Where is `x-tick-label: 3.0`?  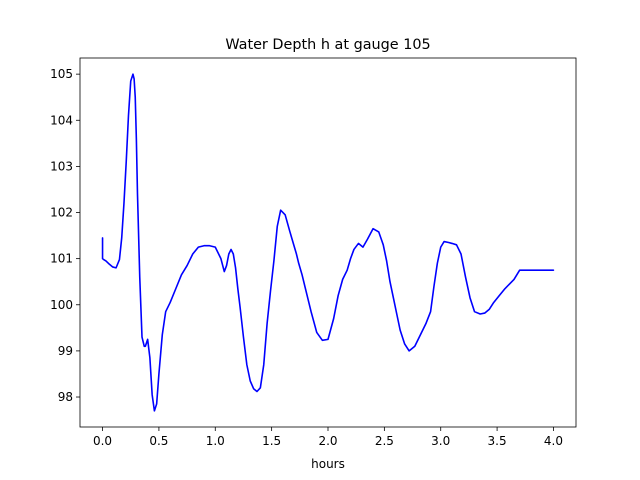
x-tick-label: 3.0 is located at coordinates (440, 441).